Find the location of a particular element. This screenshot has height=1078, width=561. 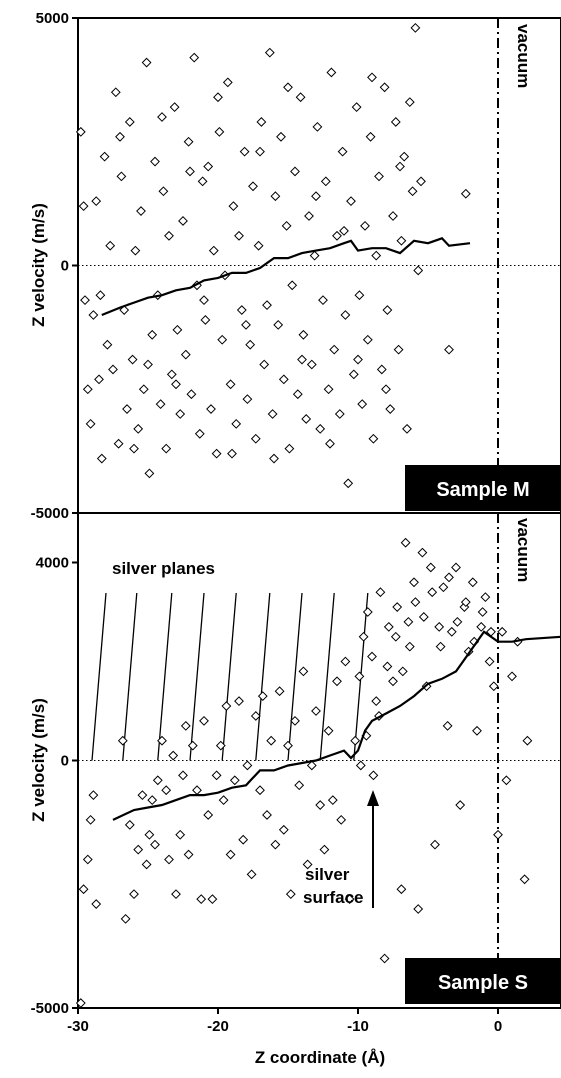

x-axis-title: Z coordinate (Å) is located at coordinates (320, 1057).